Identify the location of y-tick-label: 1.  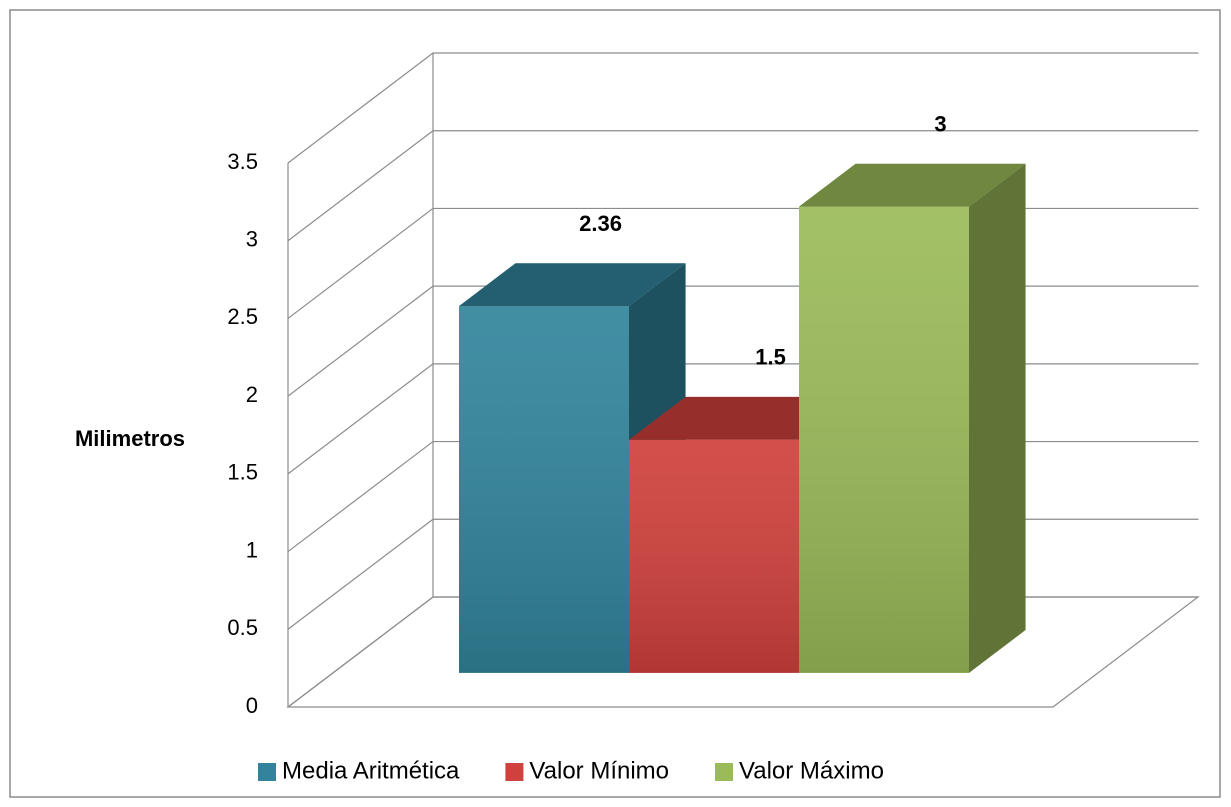
(252, 549).